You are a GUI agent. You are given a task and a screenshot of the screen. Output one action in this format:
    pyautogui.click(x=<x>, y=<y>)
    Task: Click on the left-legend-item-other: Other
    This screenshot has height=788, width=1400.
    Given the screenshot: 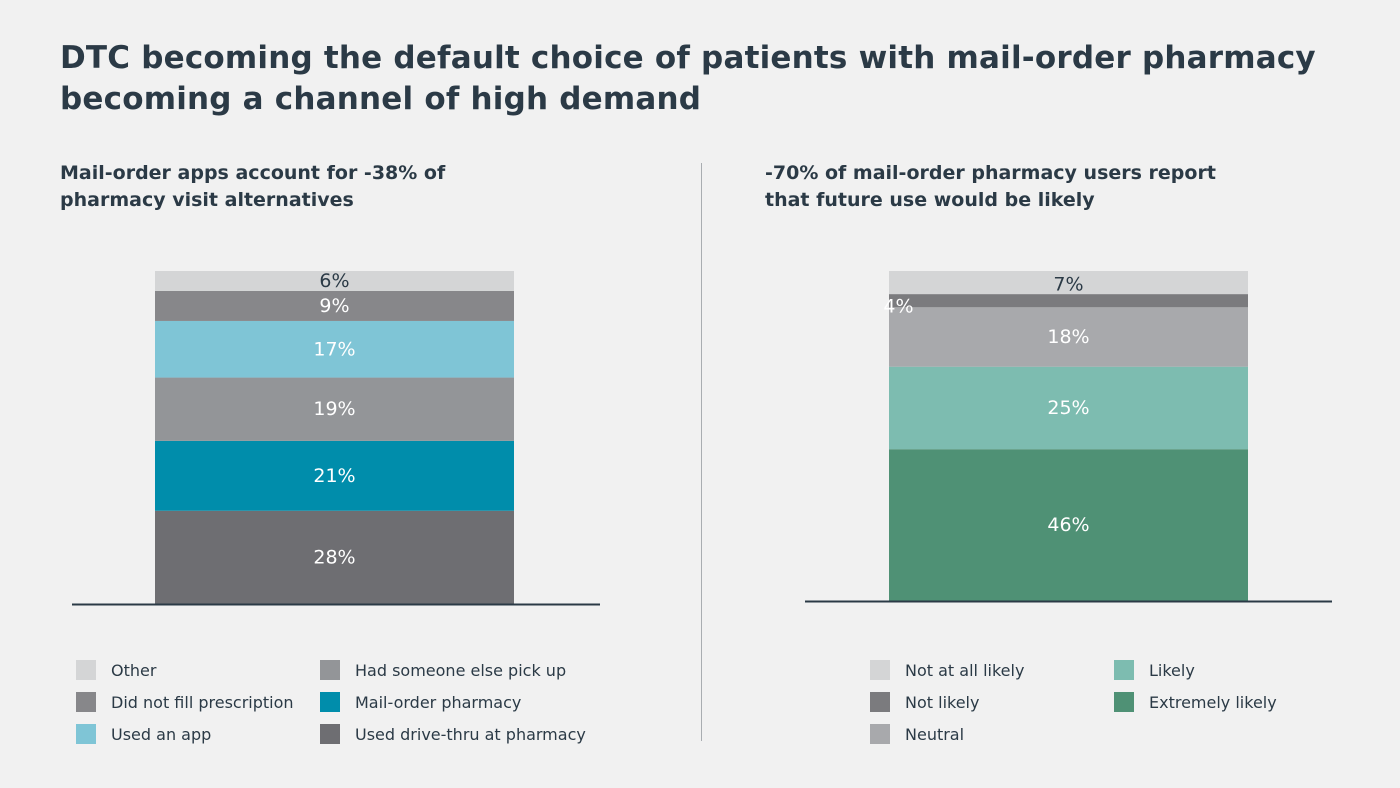 What is the action you would take?
    pyautogui.click(x=116, y=670)
    